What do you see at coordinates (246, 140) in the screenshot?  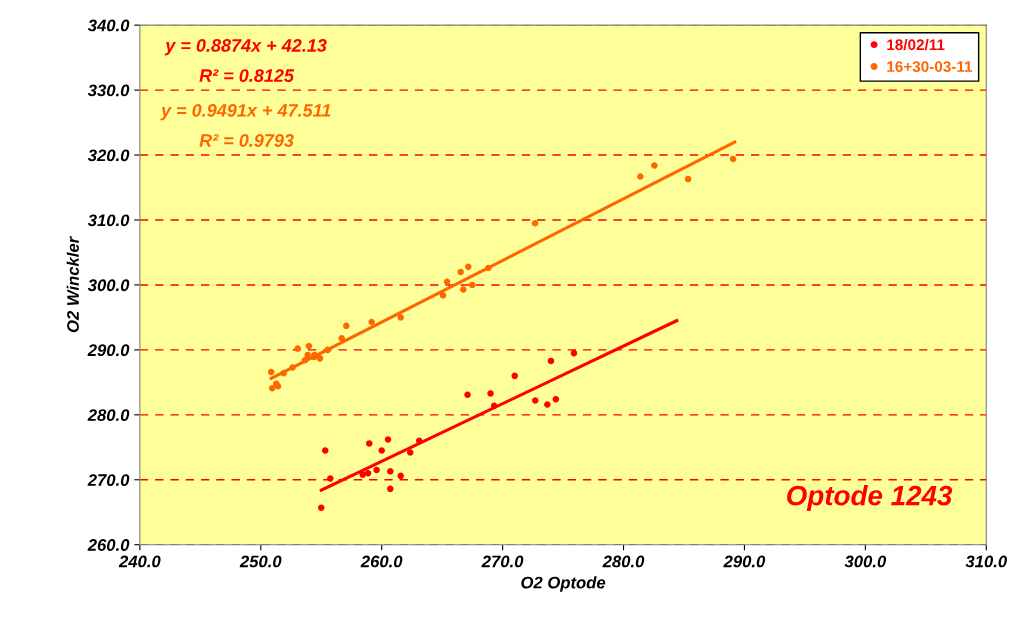 I see `annotation: R² = 0.9793` at bounding box center [246, 140].